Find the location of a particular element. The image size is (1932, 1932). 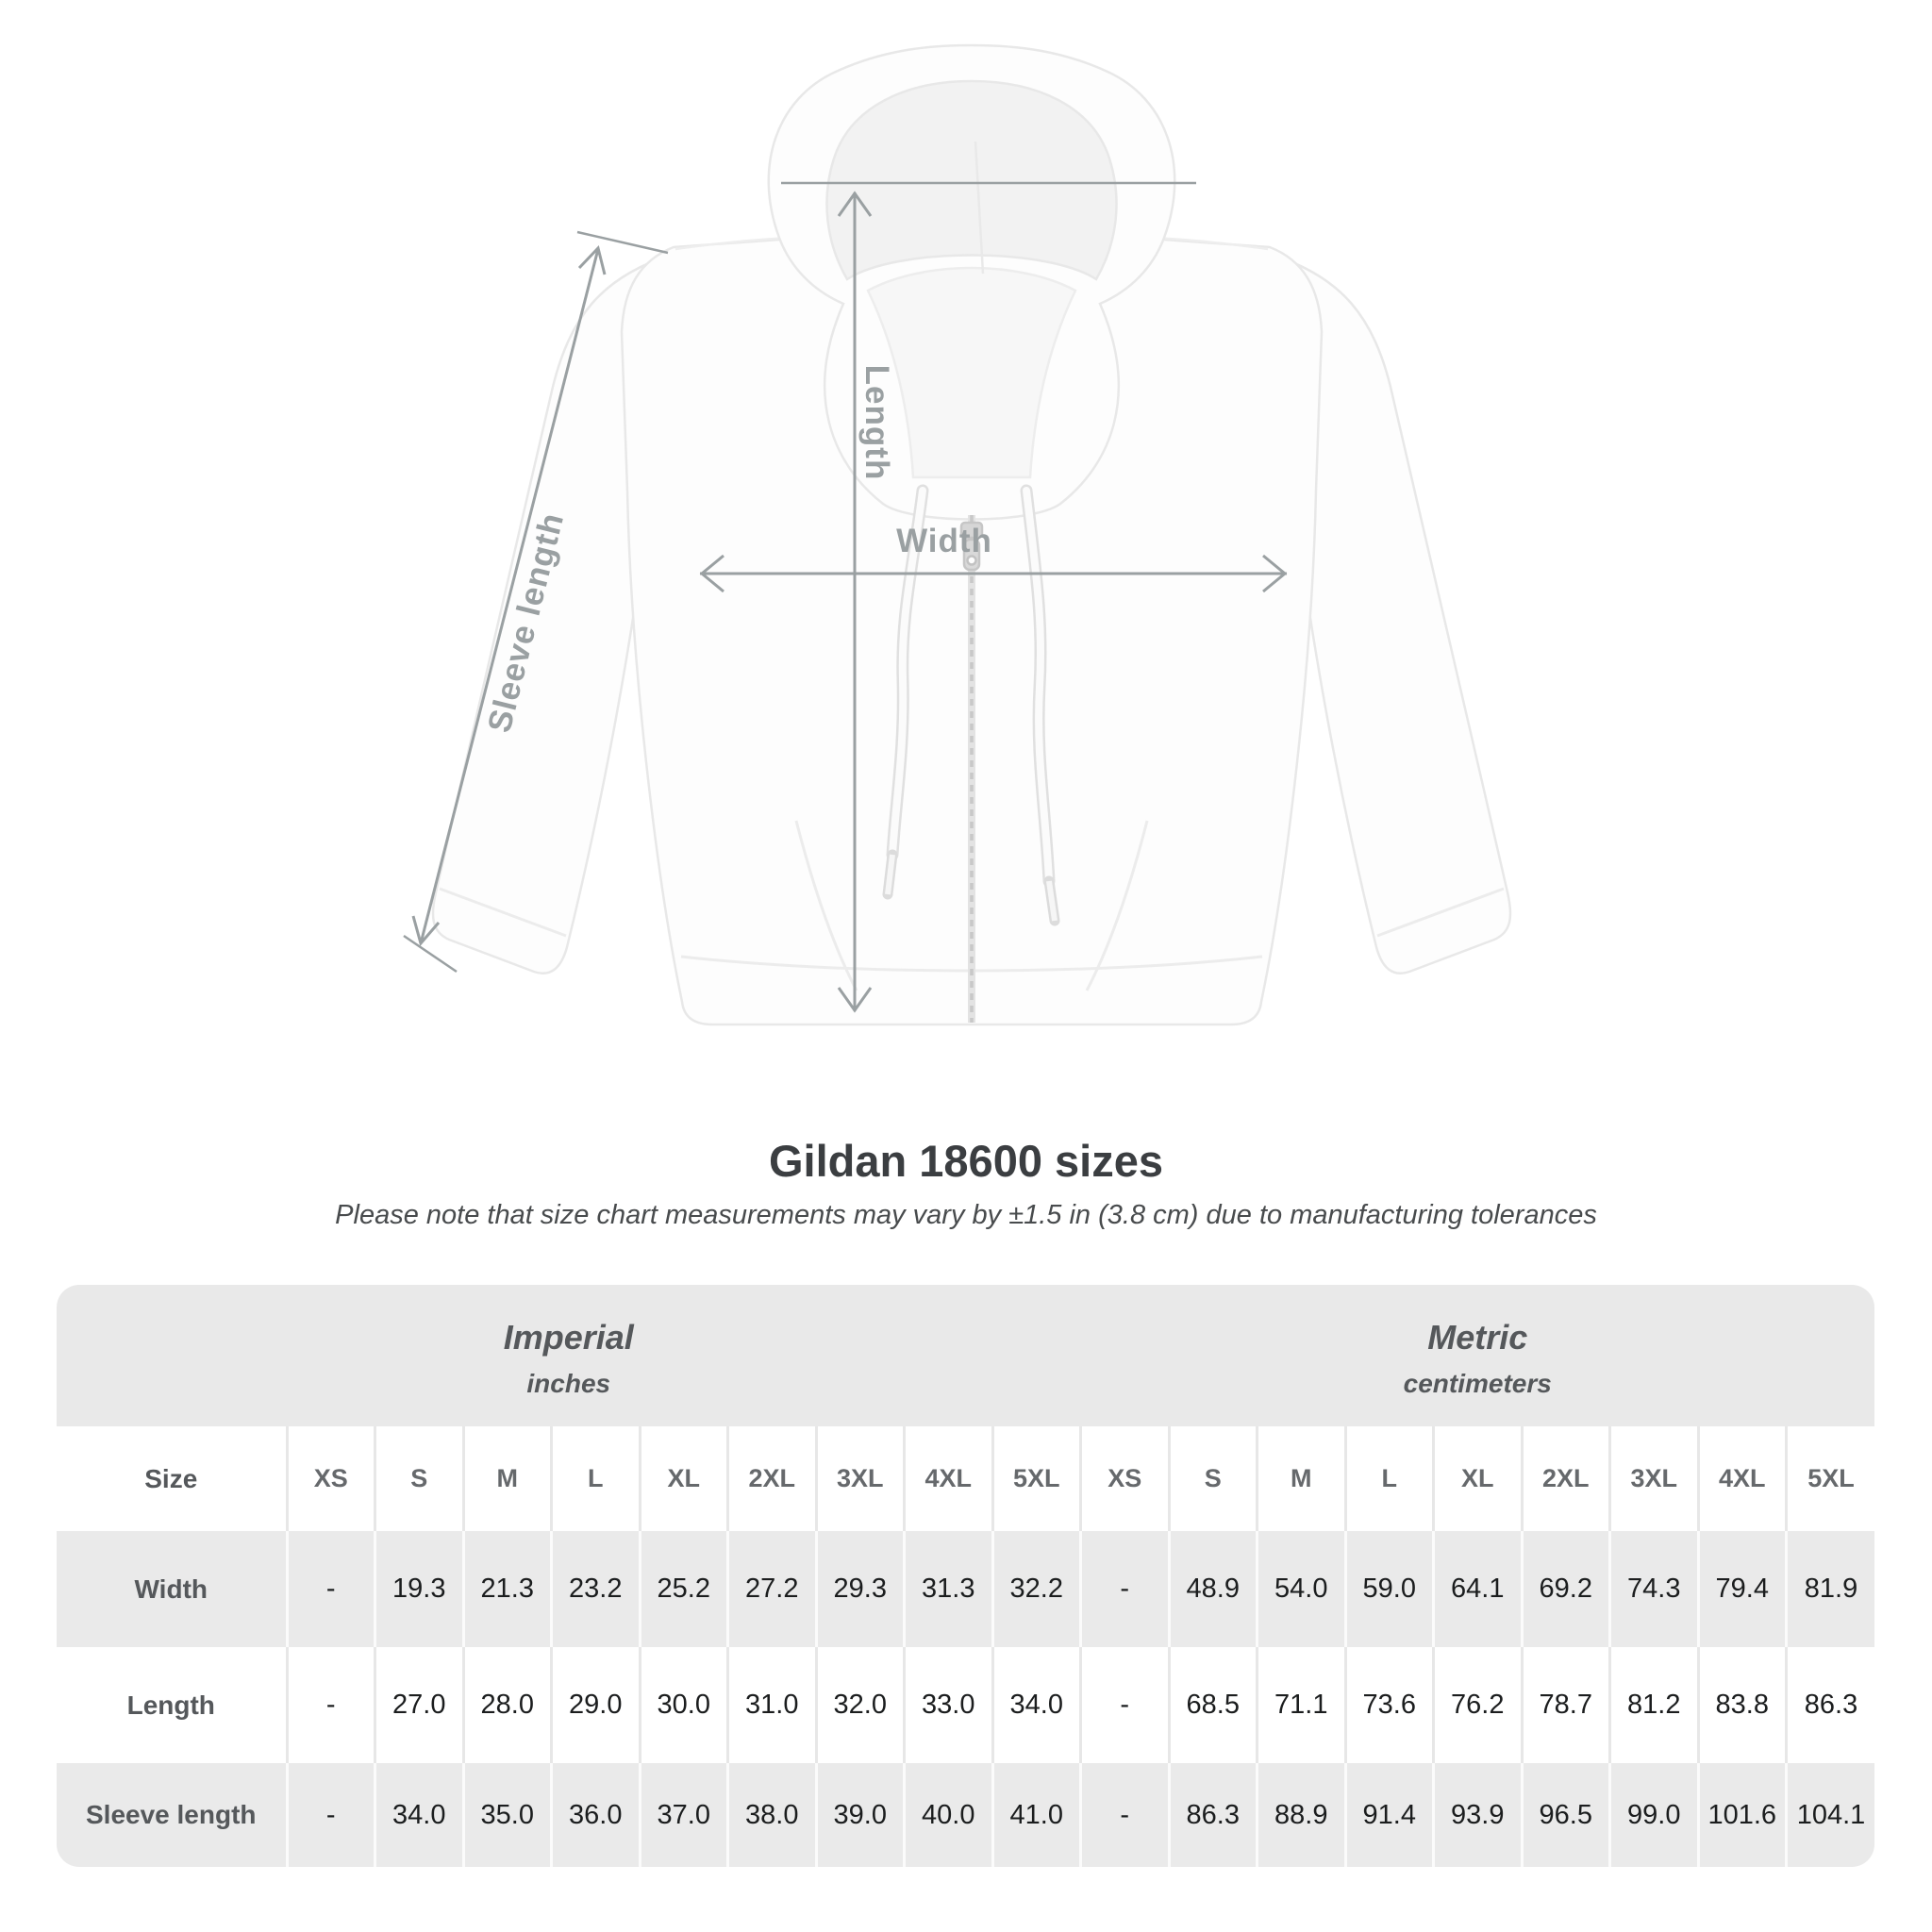

size-header-imperial-3xl: 3XL is located at coordinates (860, 1478).